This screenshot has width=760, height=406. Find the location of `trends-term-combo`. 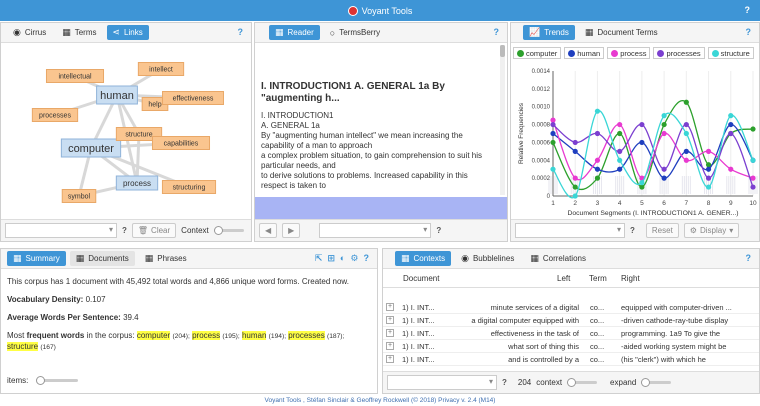

trends-term-combo is located at coordinates (570, 230).